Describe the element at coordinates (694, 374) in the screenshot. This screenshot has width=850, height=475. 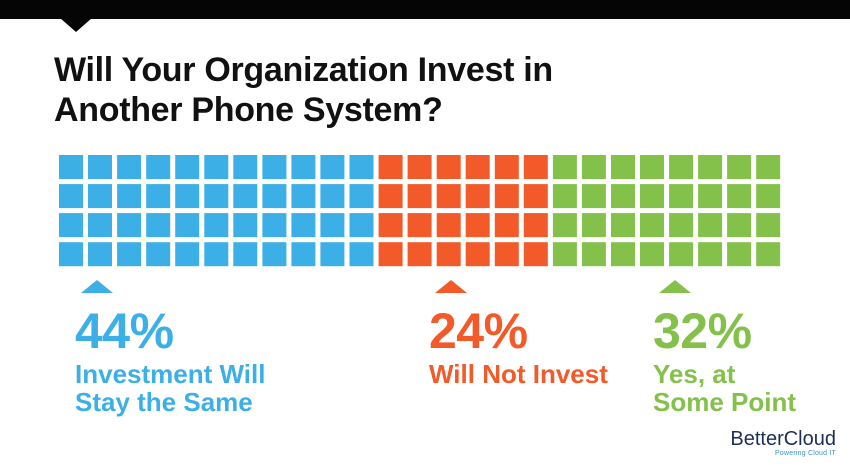
I see `description-line: Yes, at` at that location.